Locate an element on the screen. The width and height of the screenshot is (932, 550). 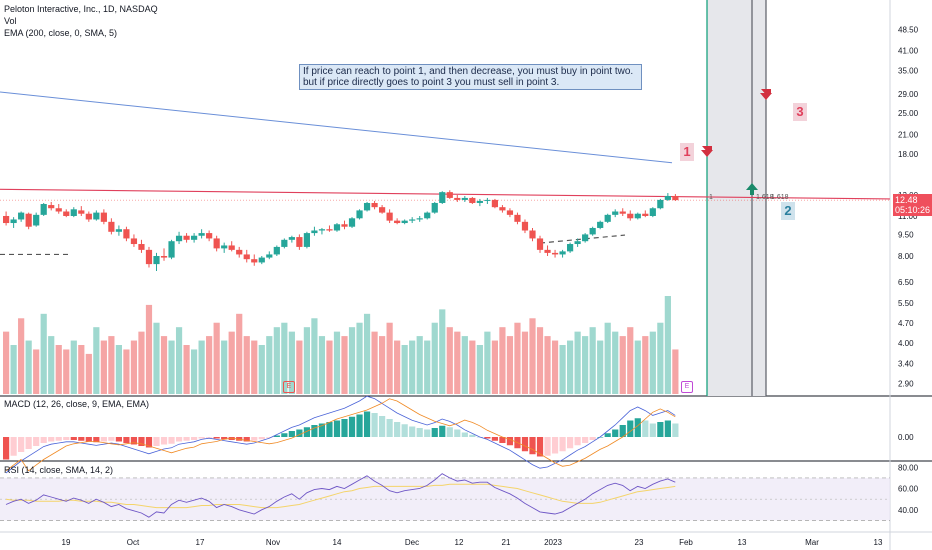
price-tick-label: 41.00 is located at coordinates (908, 51).